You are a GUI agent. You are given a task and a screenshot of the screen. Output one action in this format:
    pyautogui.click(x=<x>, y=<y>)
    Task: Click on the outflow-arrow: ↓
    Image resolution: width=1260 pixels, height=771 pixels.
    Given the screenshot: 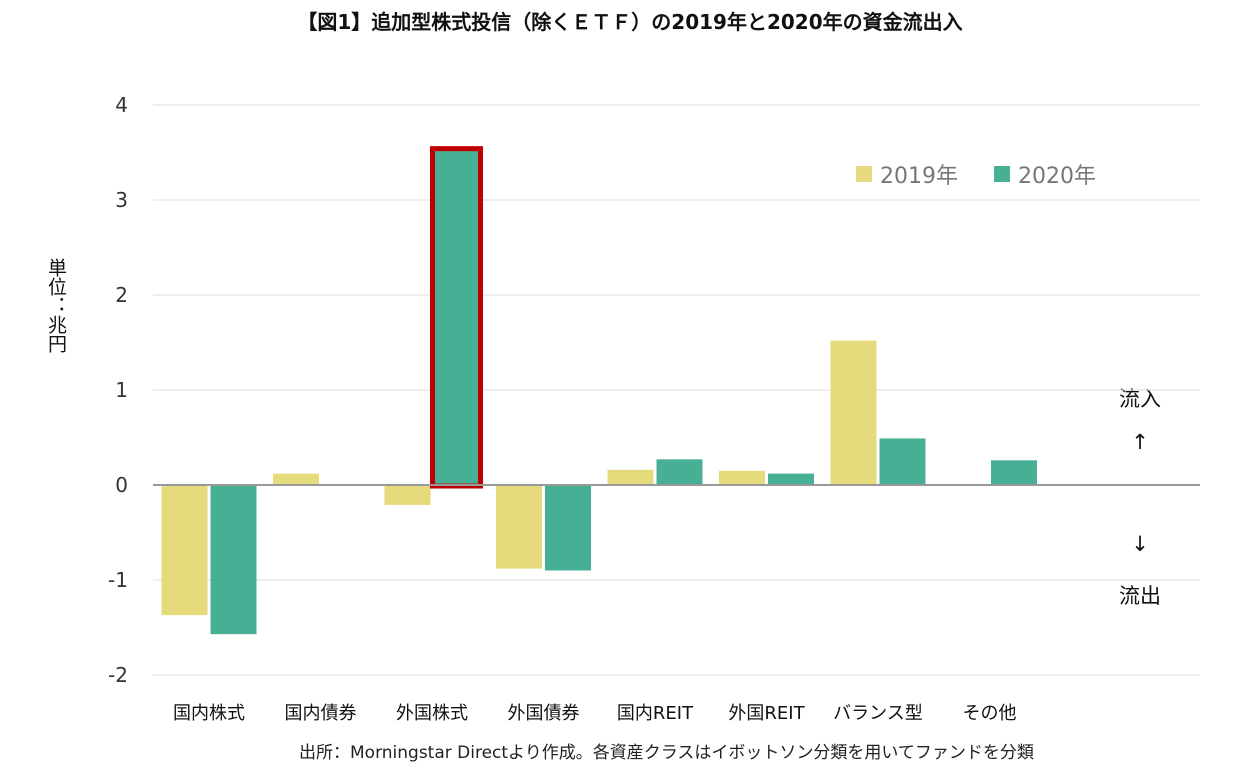 What is the action you would take?
    pyautogui.click(x=1140, y=544)
    